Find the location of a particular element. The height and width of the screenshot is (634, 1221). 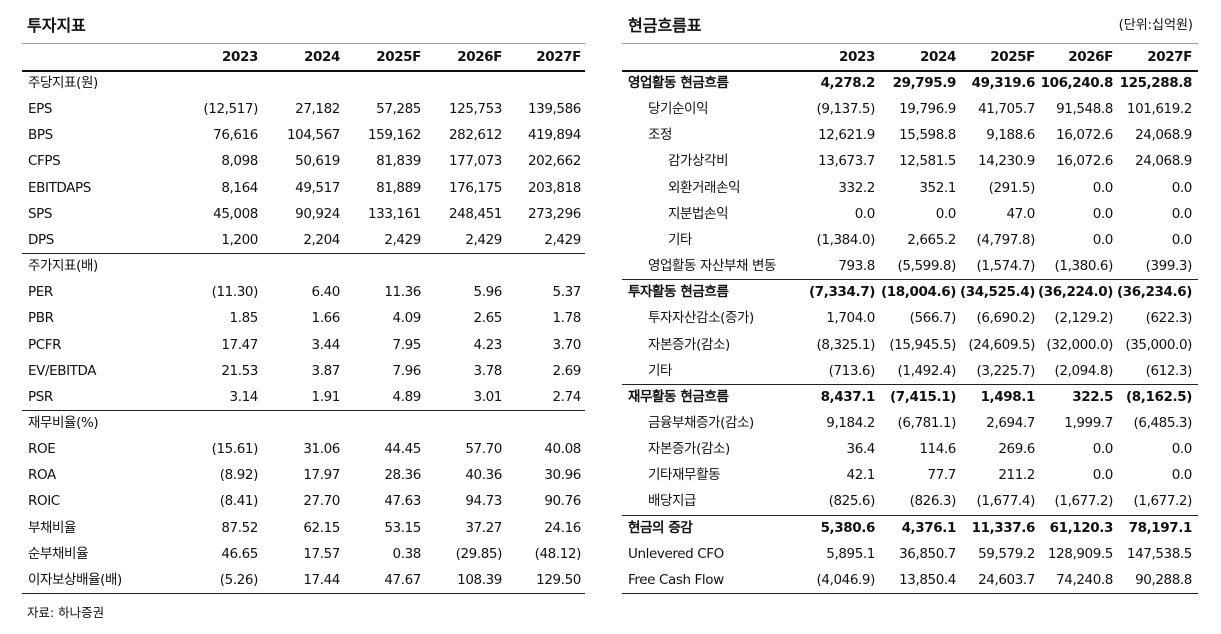

cell-value: 27.70 is located at coordinates (321, 501).